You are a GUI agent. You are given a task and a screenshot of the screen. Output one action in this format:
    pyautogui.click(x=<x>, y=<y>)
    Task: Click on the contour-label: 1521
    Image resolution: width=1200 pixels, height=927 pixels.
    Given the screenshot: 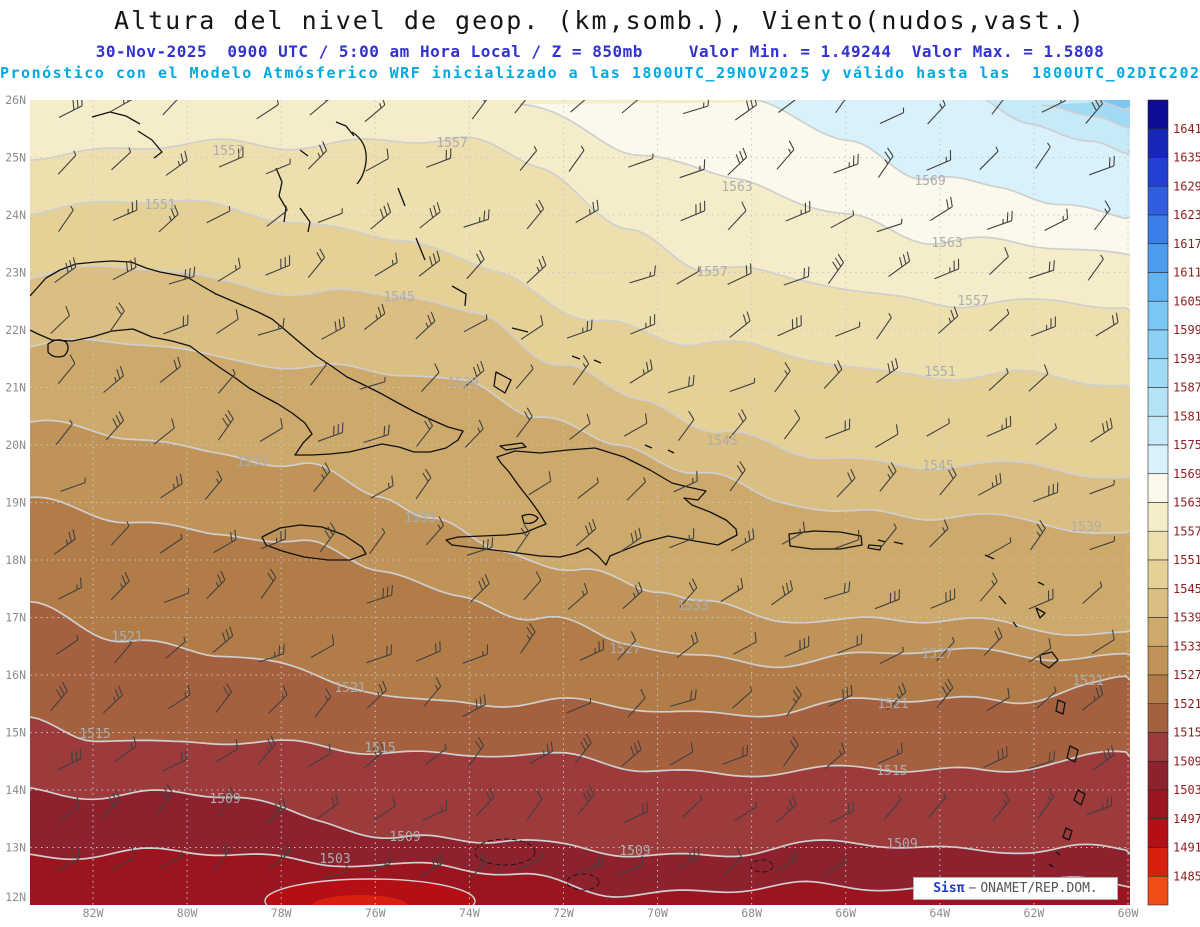 What is the action you would take?
    pyautogui.click(x=126, y=637)
    